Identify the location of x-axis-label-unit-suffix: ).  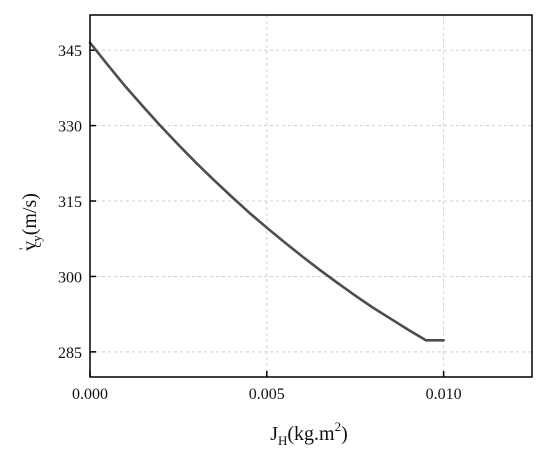
(344, 434).